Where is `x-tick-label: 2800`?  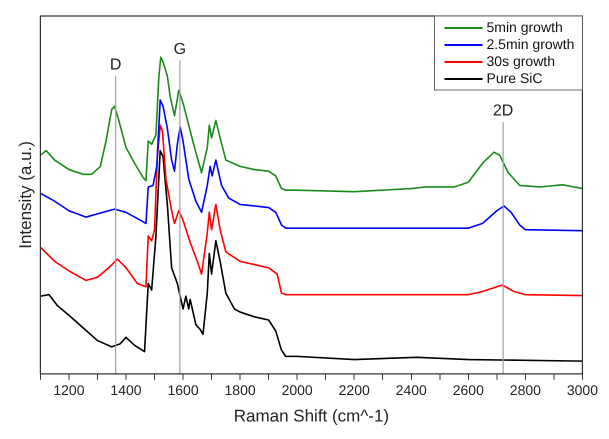
x-tick-label: 2800 is located at coordinates (526, 390).